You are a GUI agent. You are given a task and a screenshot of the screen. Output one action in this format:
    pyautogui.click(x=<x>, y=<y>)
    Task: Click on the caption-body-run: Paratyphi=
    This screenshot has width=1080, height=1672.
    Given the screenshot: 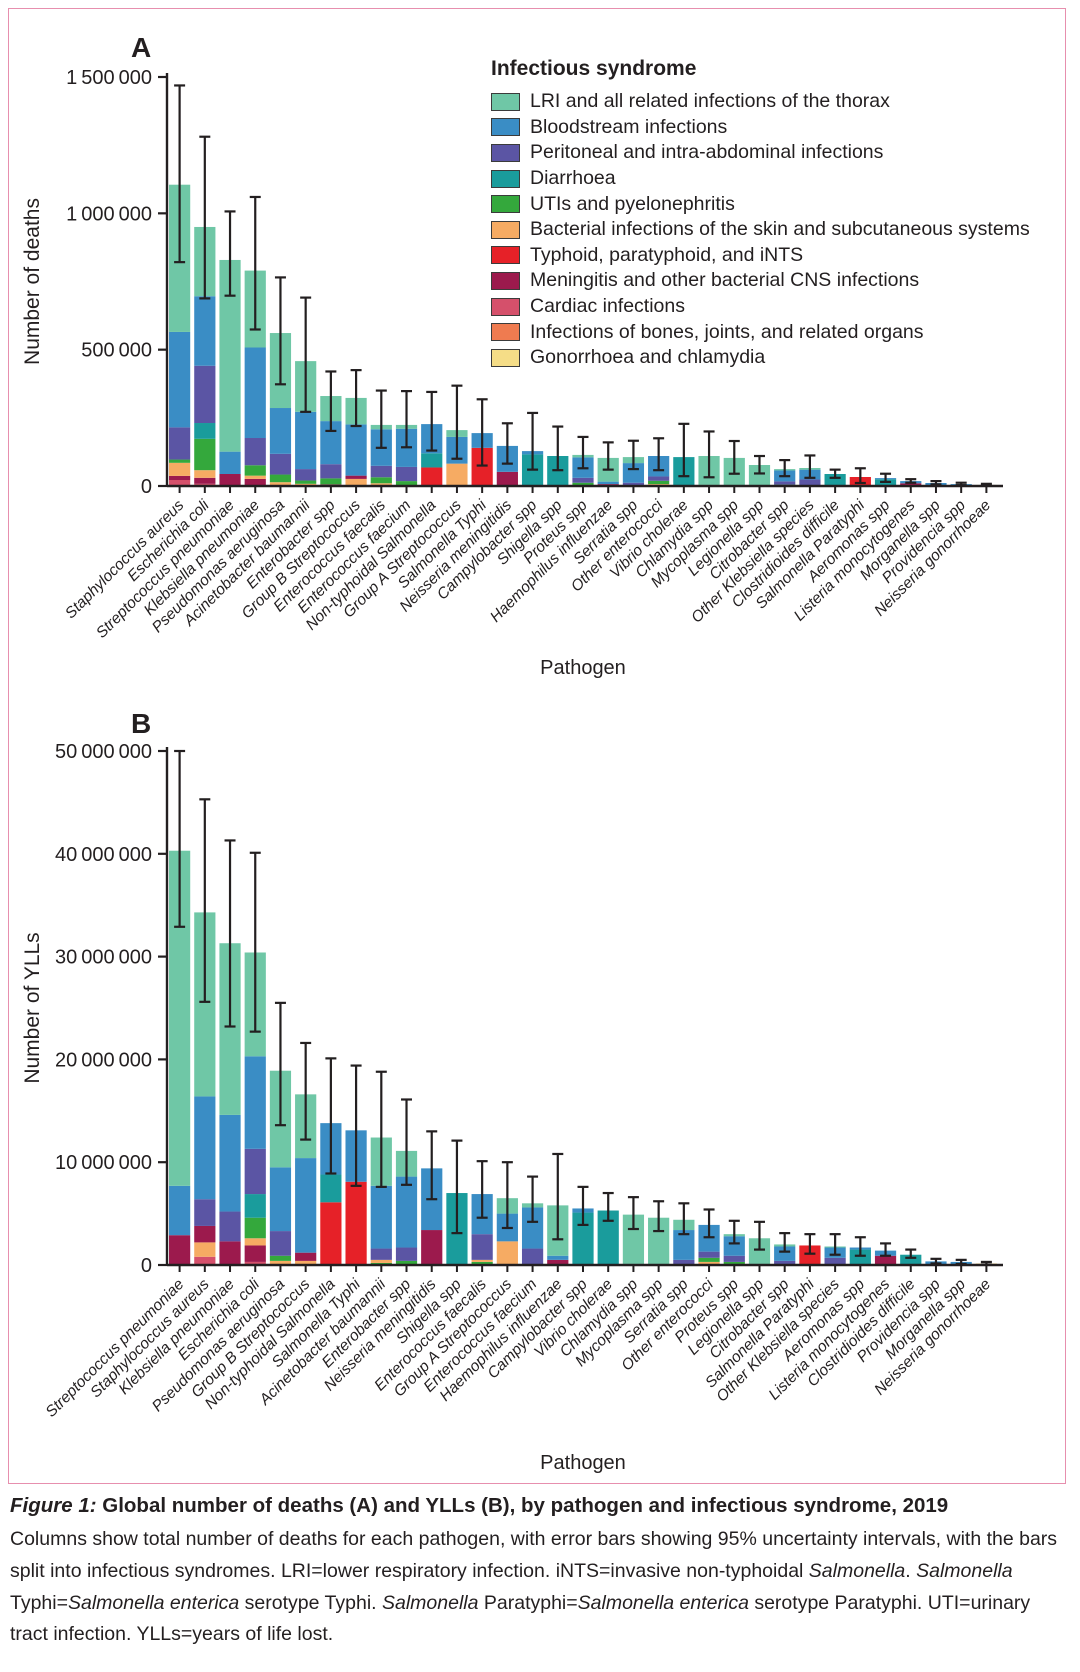 What is the action you would take?
    pyautogui.click(x=528, y=1602)
    